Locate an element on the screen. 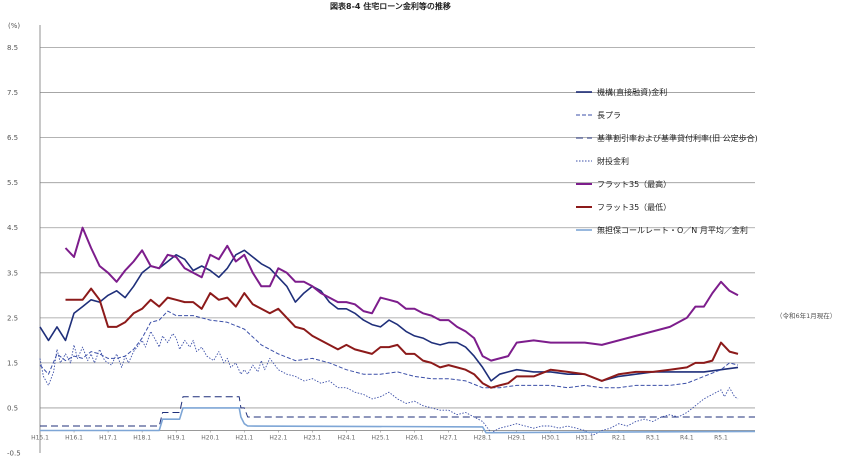 This screenshot has width=855, height=463. x-tick-label: H25.1 is located at coordinates (381, 437).